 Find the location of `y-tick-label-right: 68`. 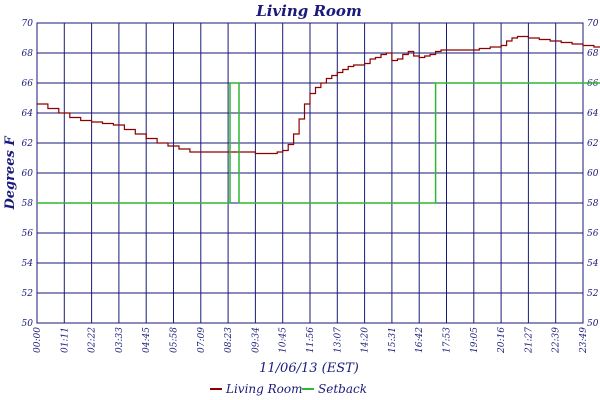

y-tick-label-right: 68 is located at coordinates (593, 54).